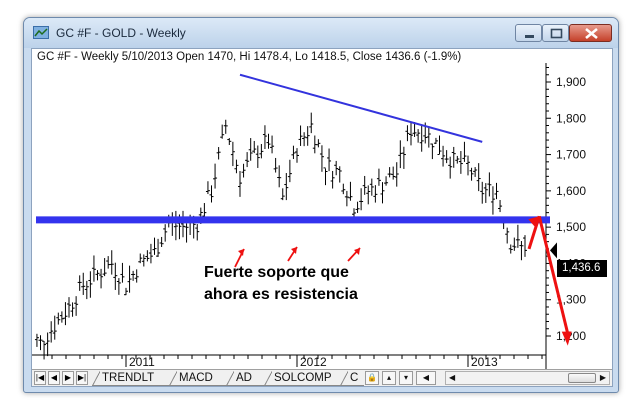  What do you see at coordinates (571, 82) in the screenshot?
I see `y-tick-label: 1,900` at bounding box center [571, 82].